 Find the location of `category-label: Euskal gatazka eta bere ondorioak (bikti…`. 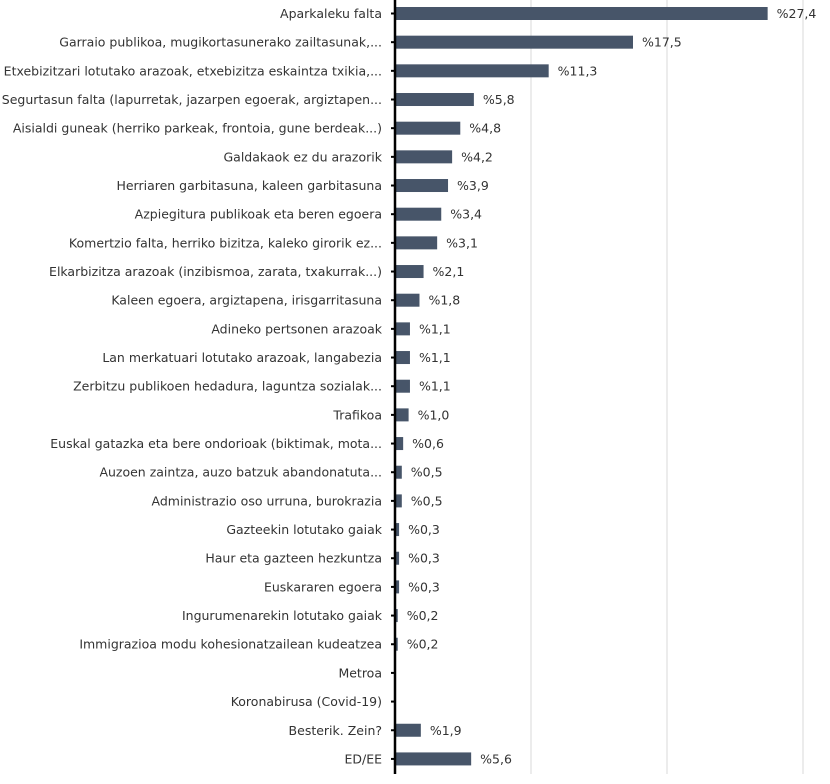

category-label: Euskal gatazka eta bere ondorioak (bikti… is located at coordinates (216, 443).